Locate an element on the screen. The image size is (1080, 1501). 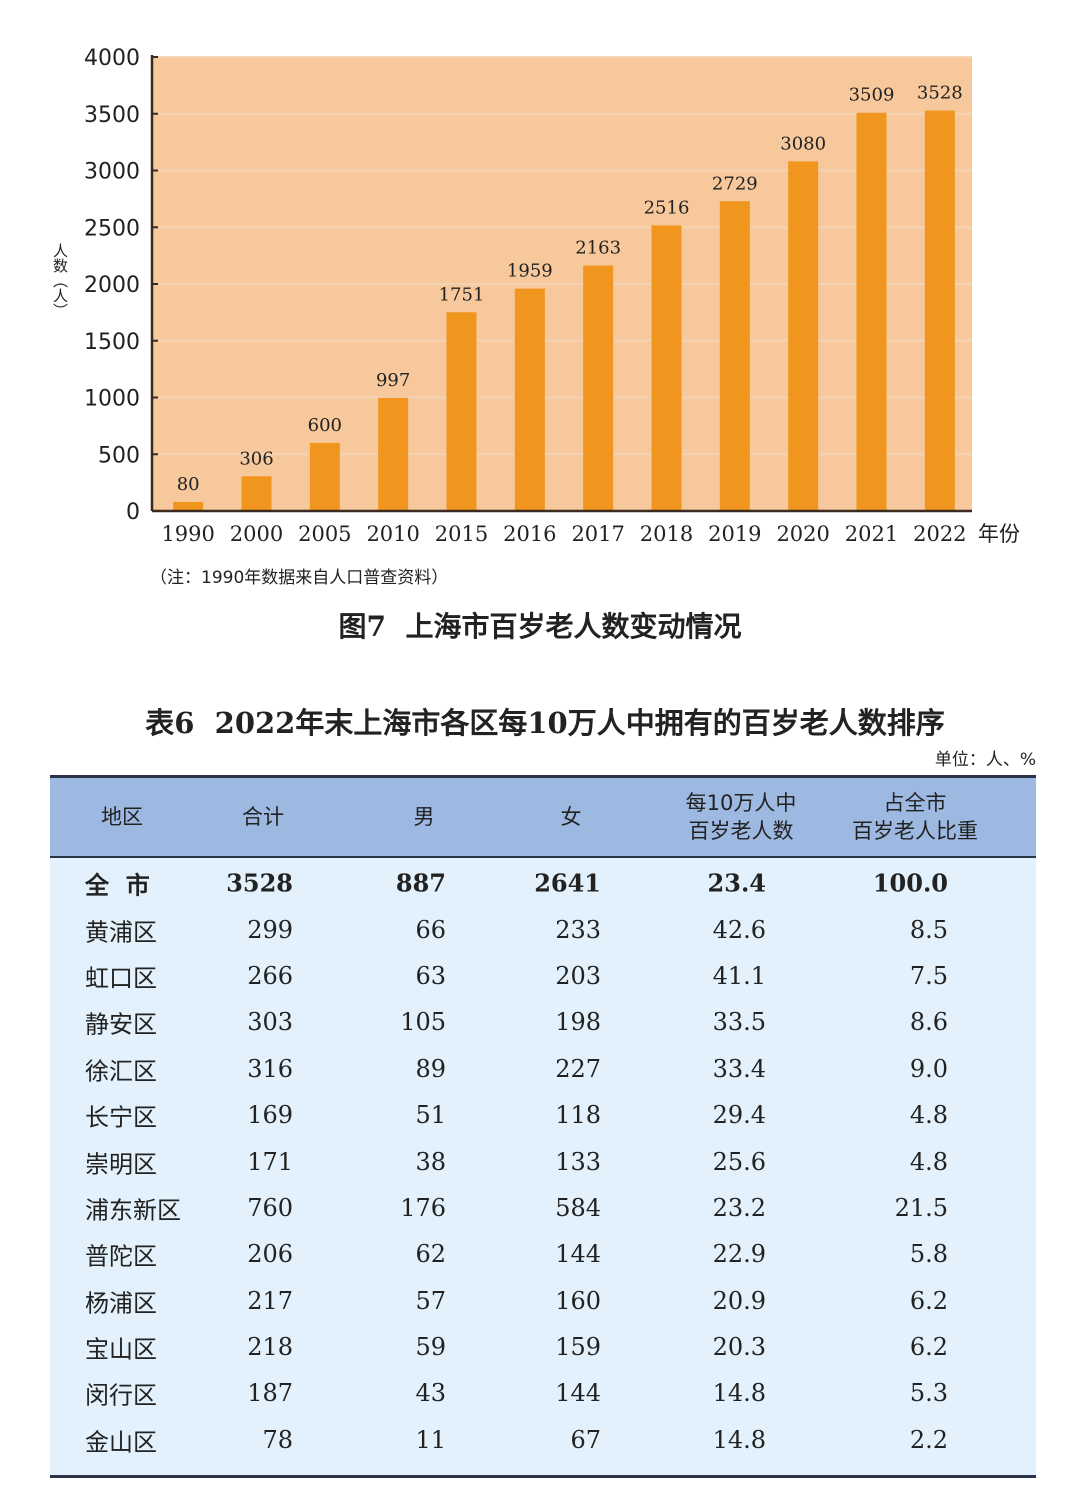
total-row: 全 市 3528 887 2641 23.4 100.0 is located at coordinates (543, 883).